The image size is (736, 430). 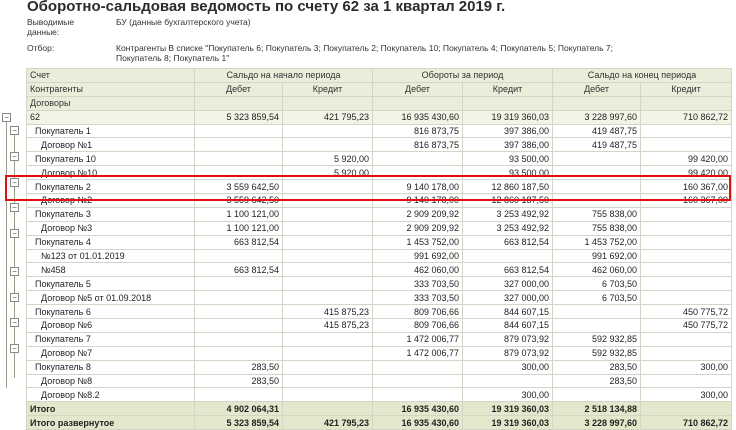 What do you see at coordinates (507, 381) in the screenshot?
I see `cell-tc` at bounding box center [507, 381].